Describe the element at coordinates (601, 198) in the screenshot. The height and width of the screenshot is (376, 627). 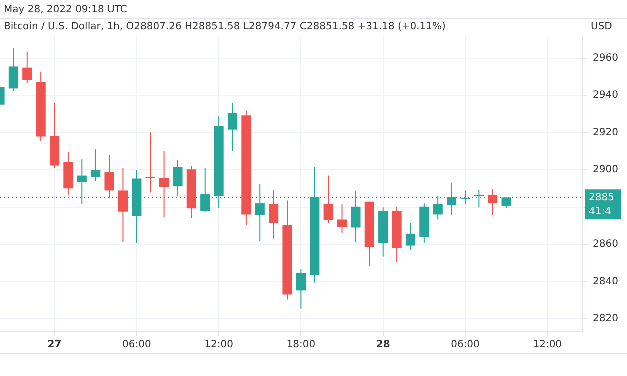
I see `ref-line-label: 2885` at that location.